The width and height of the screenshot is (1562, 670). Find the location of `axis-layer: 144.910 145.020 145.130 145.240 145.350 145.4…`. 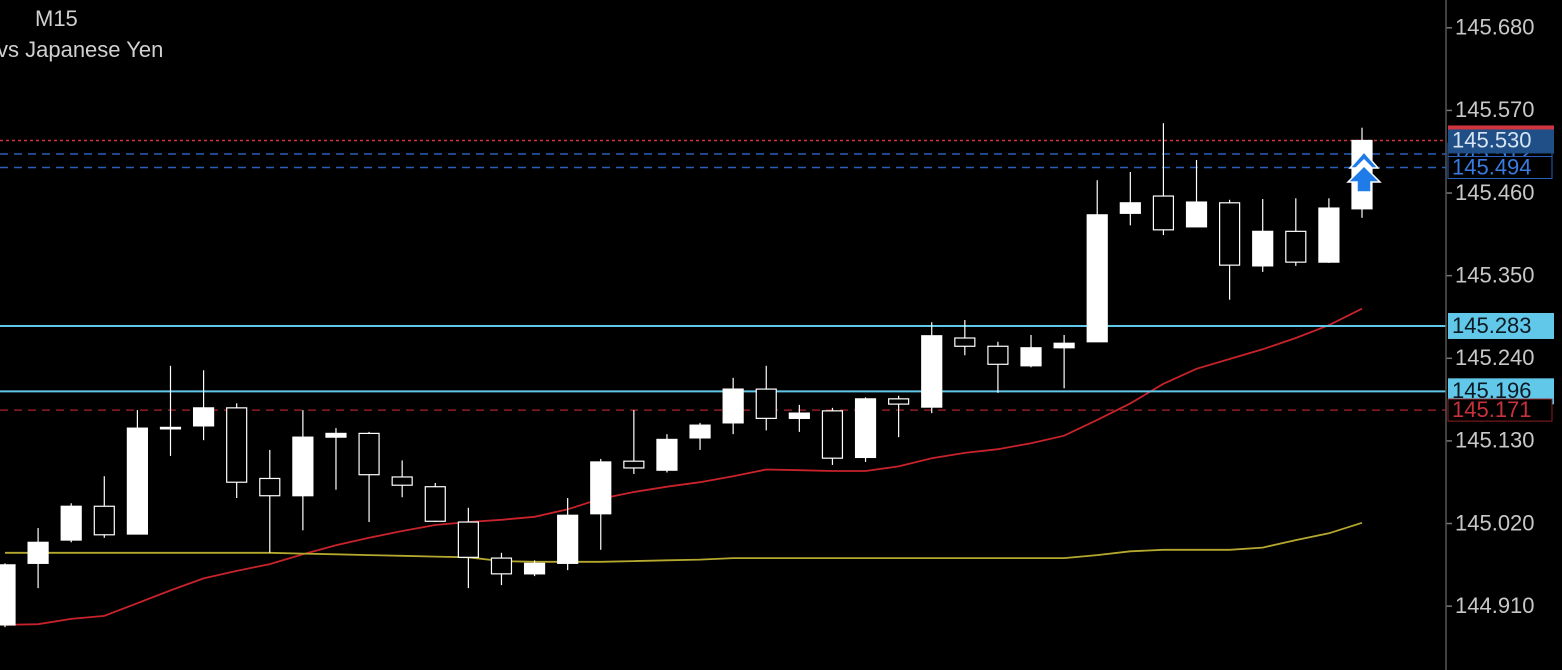

axis-layer: 144.910 145.020 145.130 145.240 145.350 145.4… is located at coordinates (1500, 316).